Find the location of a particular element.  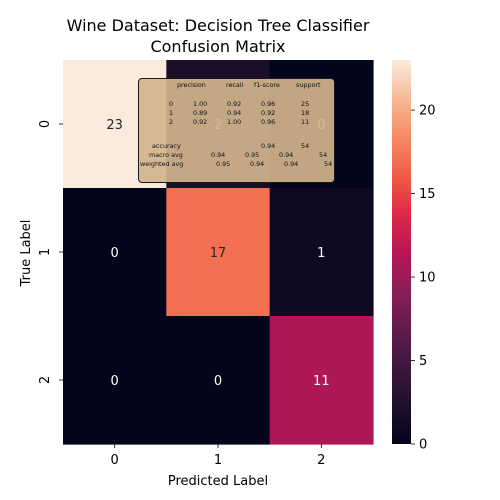

colorbar-tick-label: 15 is located at coordinates (427, 194).